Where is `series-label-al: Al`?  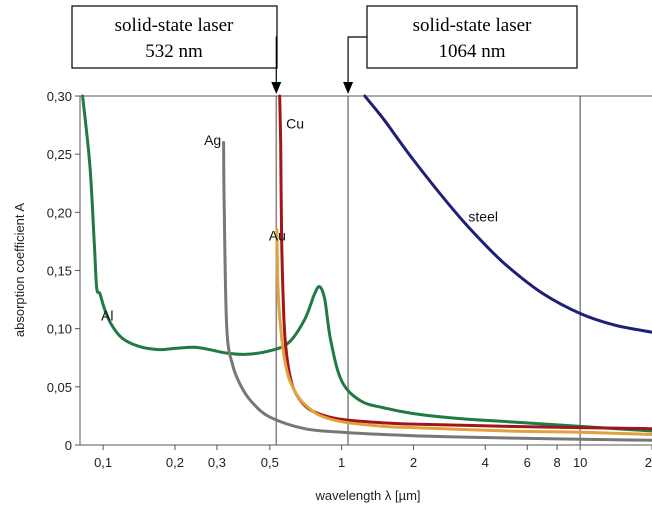 series-label-al: Al is located at coordinates (107, 316).